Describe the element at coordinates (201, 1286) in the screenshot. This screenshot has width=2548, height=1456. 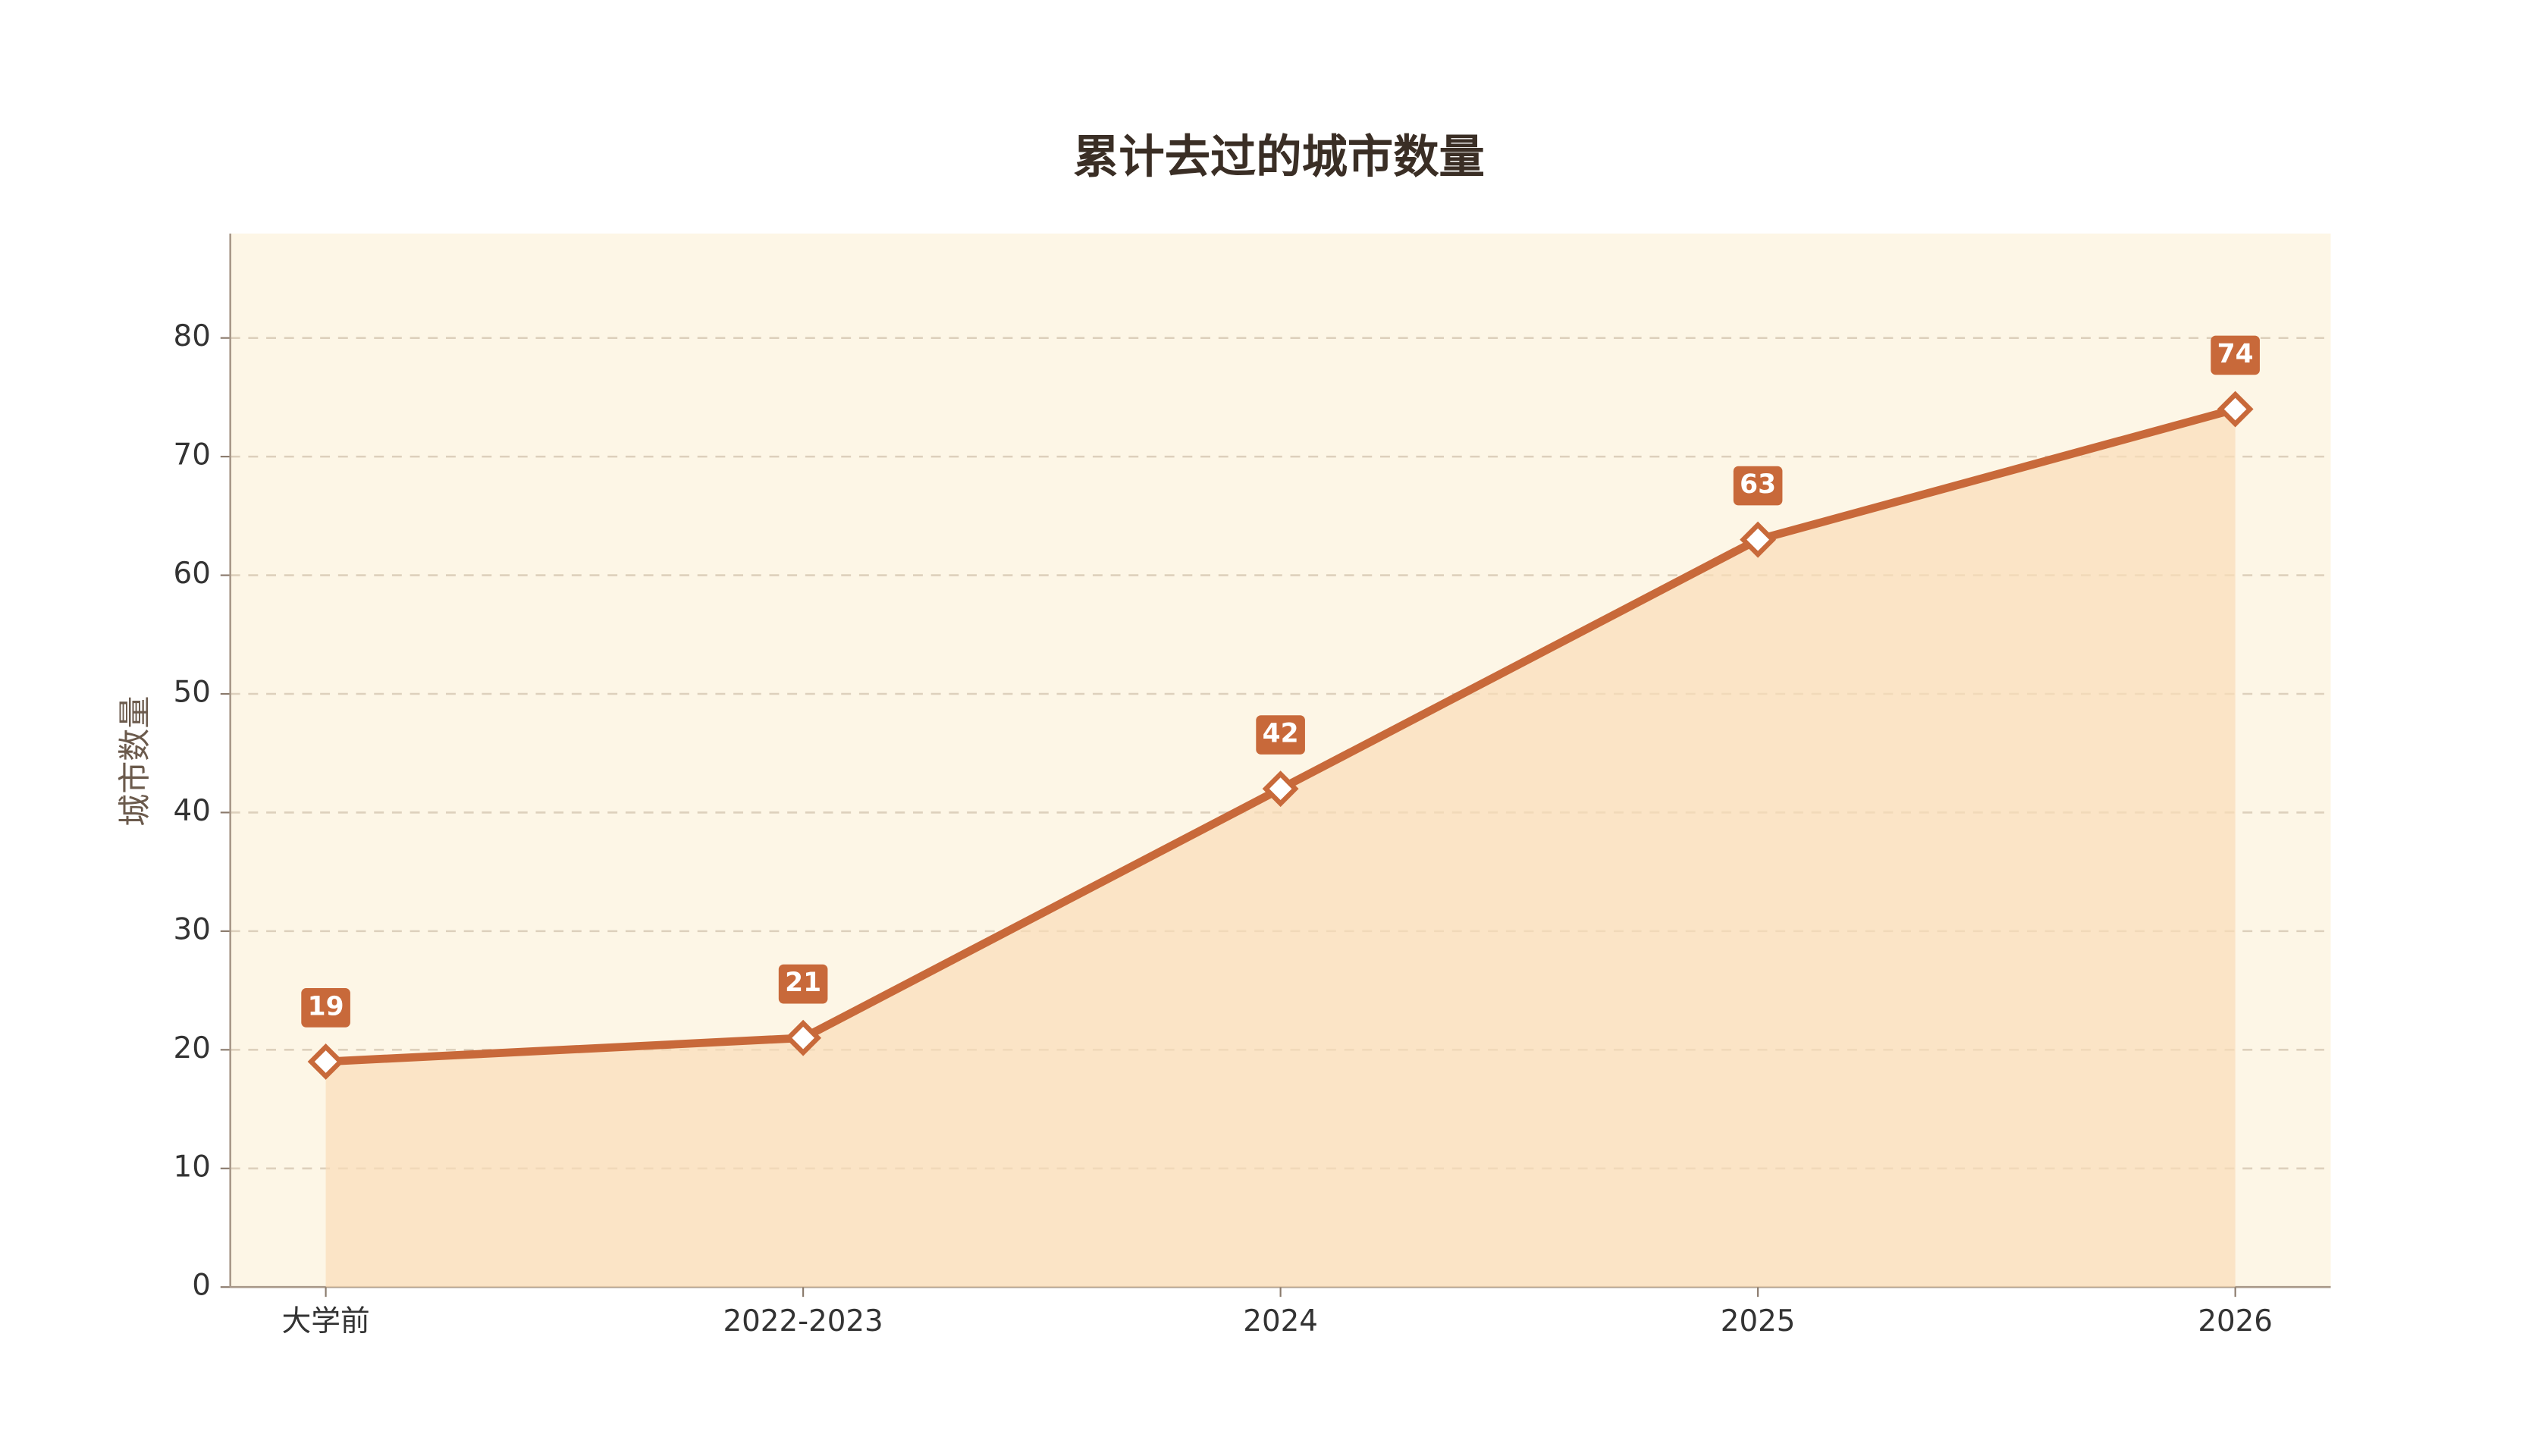
I see `y-tick-label: 0` at that location.